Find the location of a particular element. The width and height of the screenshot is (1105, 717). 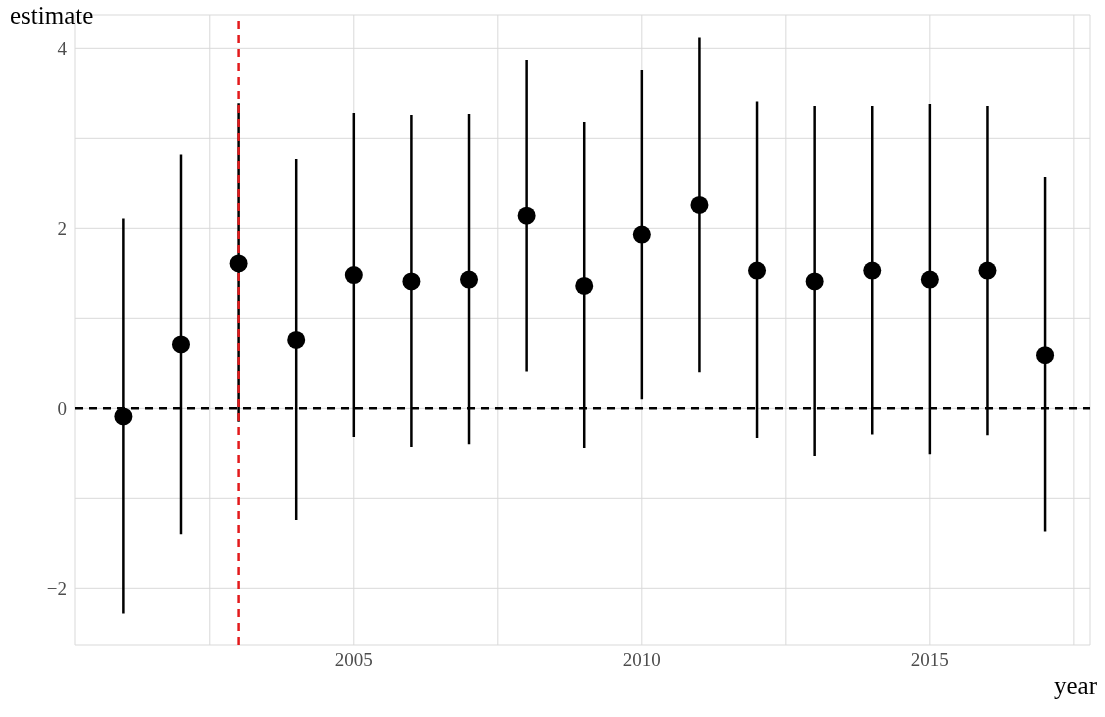

x-tick-label: 2010 is located at coordinates (641, 660).